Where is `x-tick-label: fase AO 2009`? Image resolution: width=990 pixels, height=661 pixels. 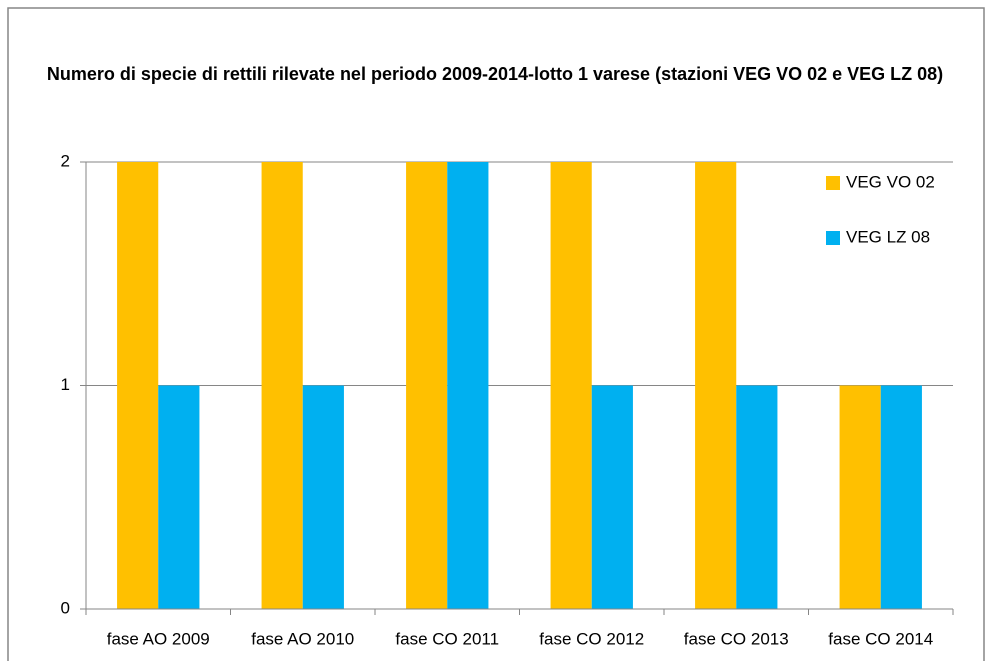
x-tick-label: fase AO 2009 is located at coordinates (158, 638).